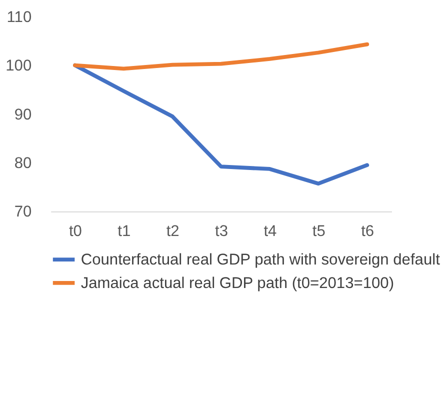  I want to click on y-tick-label: 70, so click(23, 212).